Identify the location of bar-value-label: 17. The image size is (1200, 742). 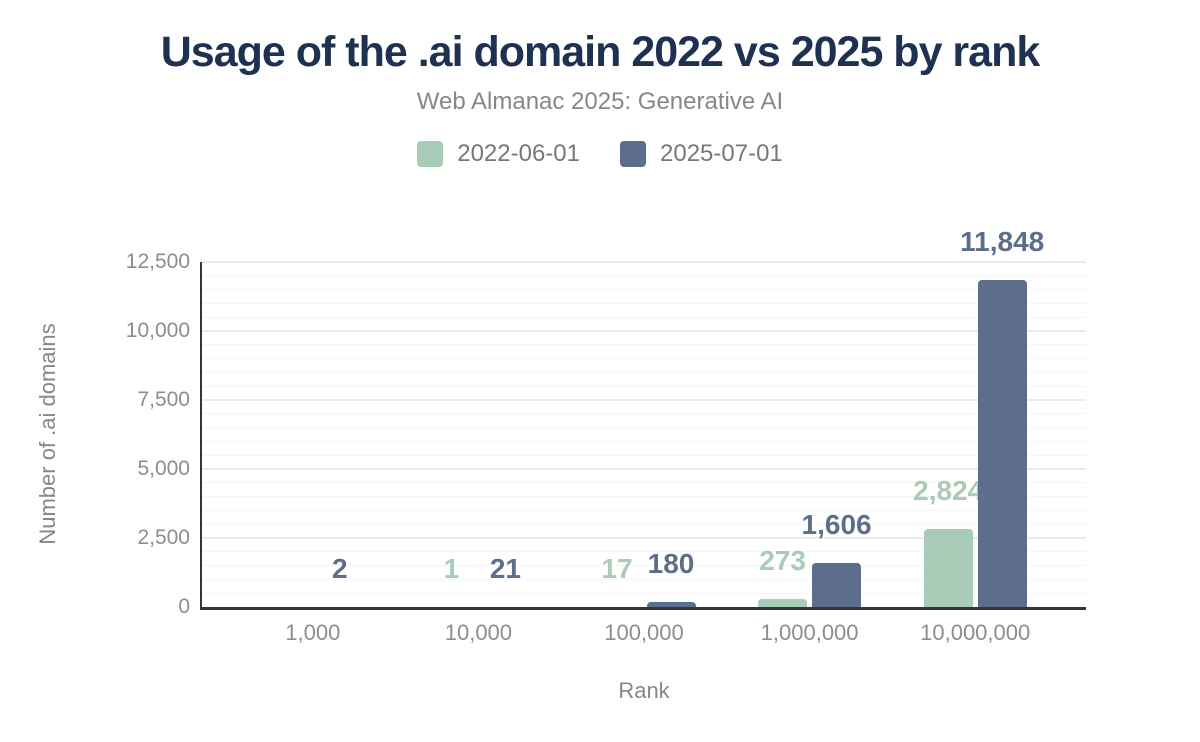
(617, 568).